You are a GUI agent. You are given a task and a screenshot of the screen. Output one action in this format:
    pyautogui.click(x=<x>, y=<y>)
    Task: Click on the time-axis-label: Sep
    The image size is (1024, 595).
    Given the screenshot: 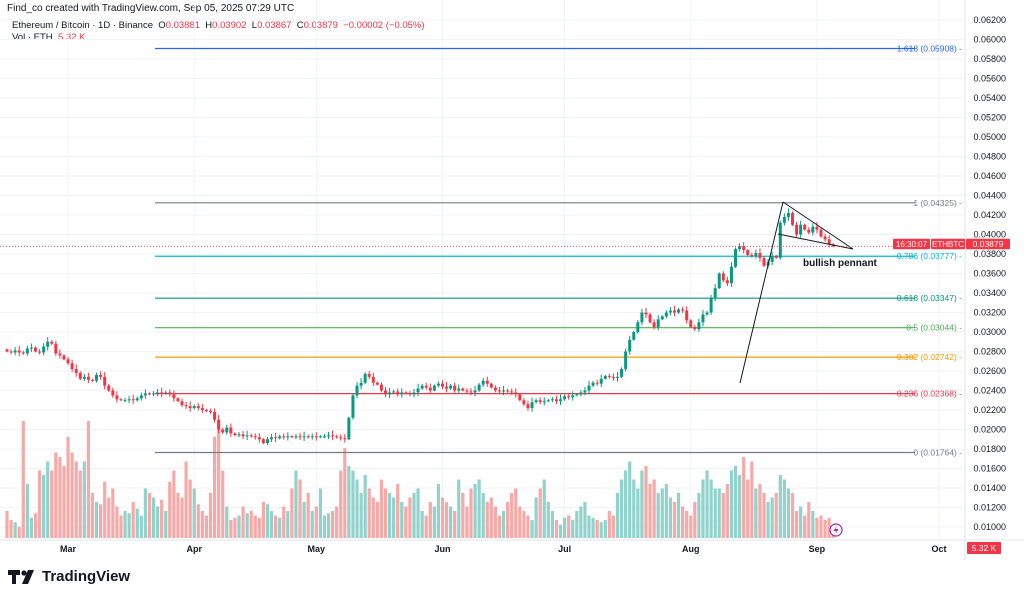 What is the action you would take?
    pyautogui.click(x=817, y=549)
    